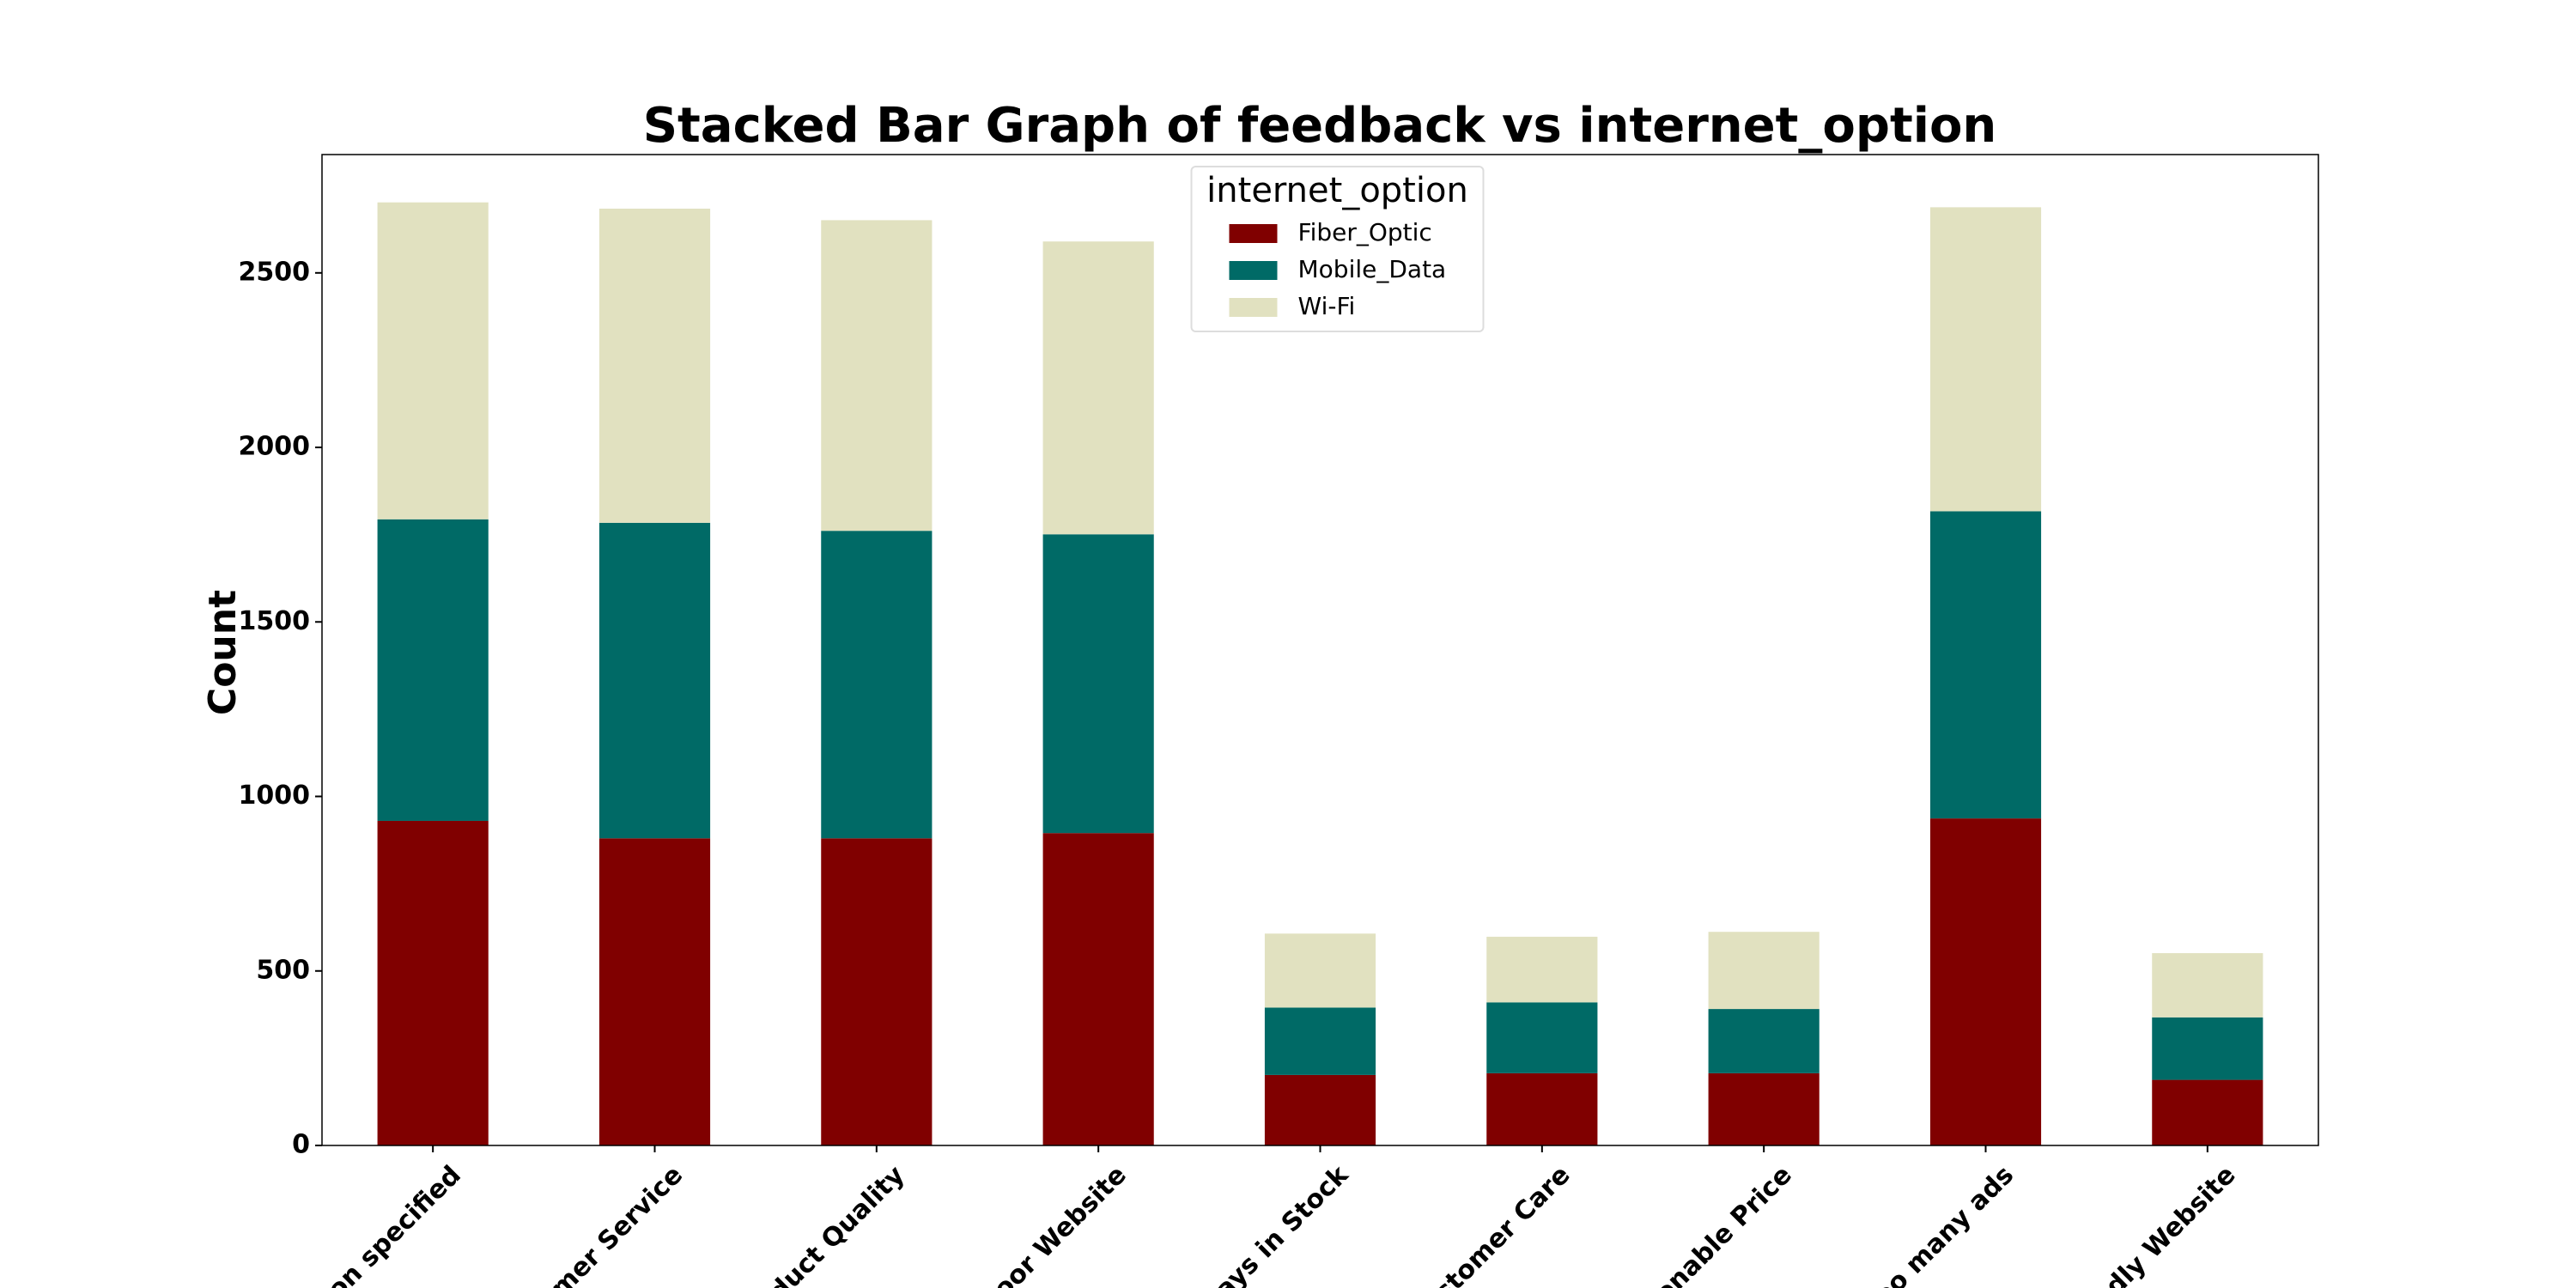  Describe the element at coordinates (607, 1224) in the screenshot. I see `x-tick-label: tomer Service` at that location.